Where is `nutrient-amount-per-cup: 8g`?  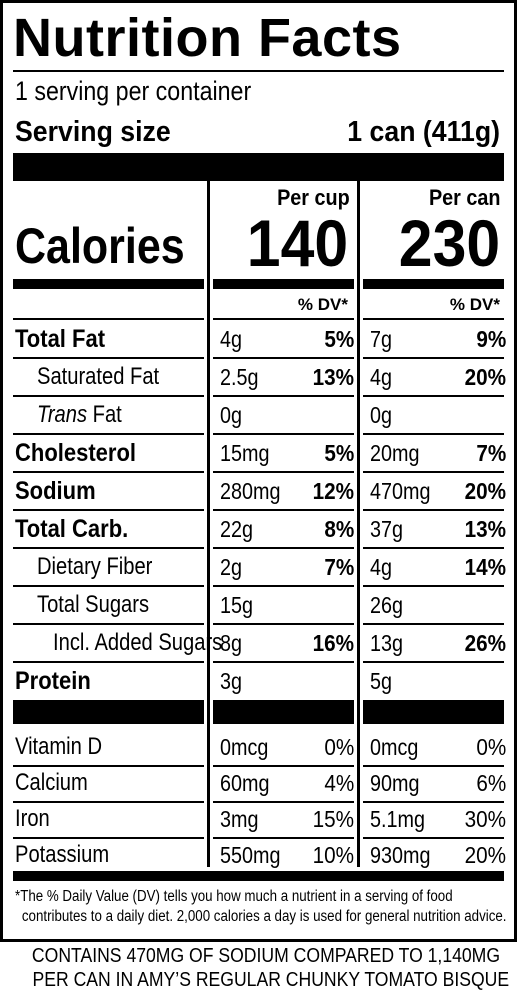
nutrient-amount-per-cup: 8g is located at coordinates (231, 643).